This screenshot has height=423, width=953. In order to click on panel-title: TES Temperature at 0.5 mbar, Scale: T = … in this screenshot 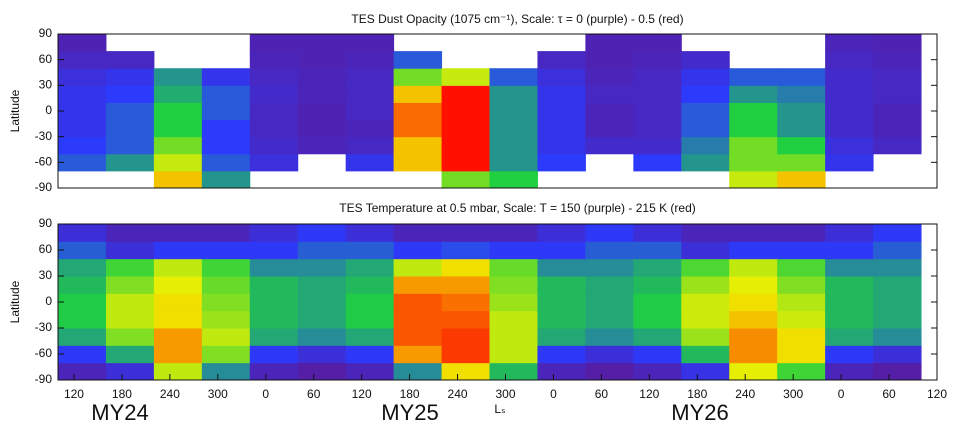, I will do `click(517, 208)`.